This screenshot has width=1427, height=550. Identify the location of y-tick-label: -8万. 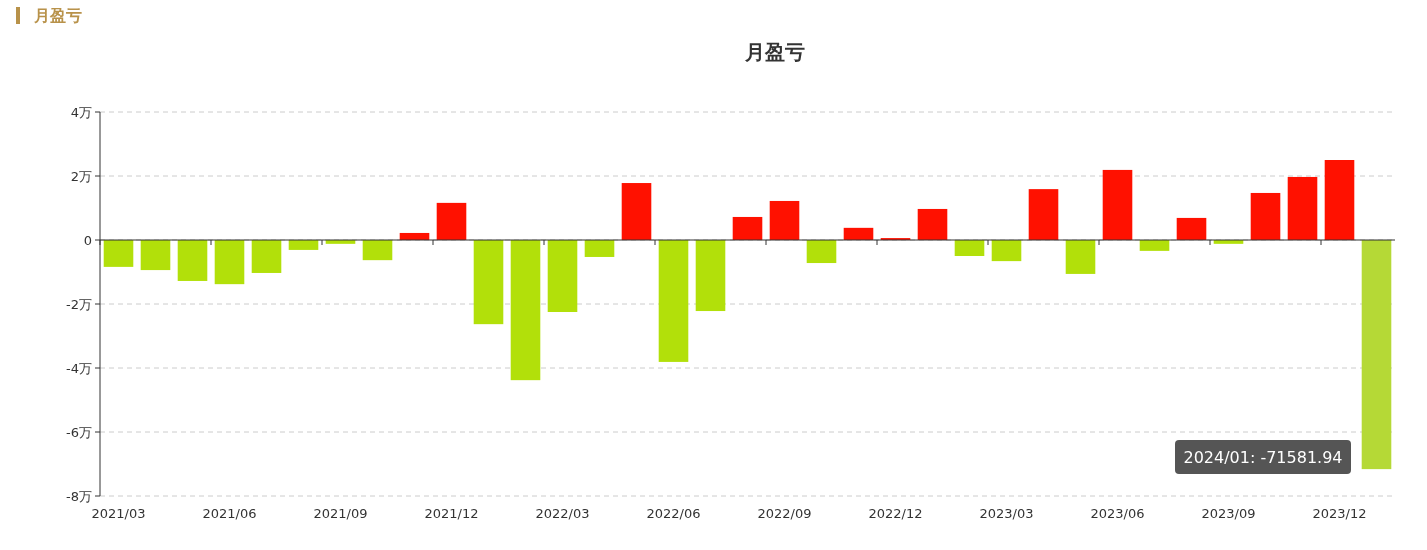
(79, 496).